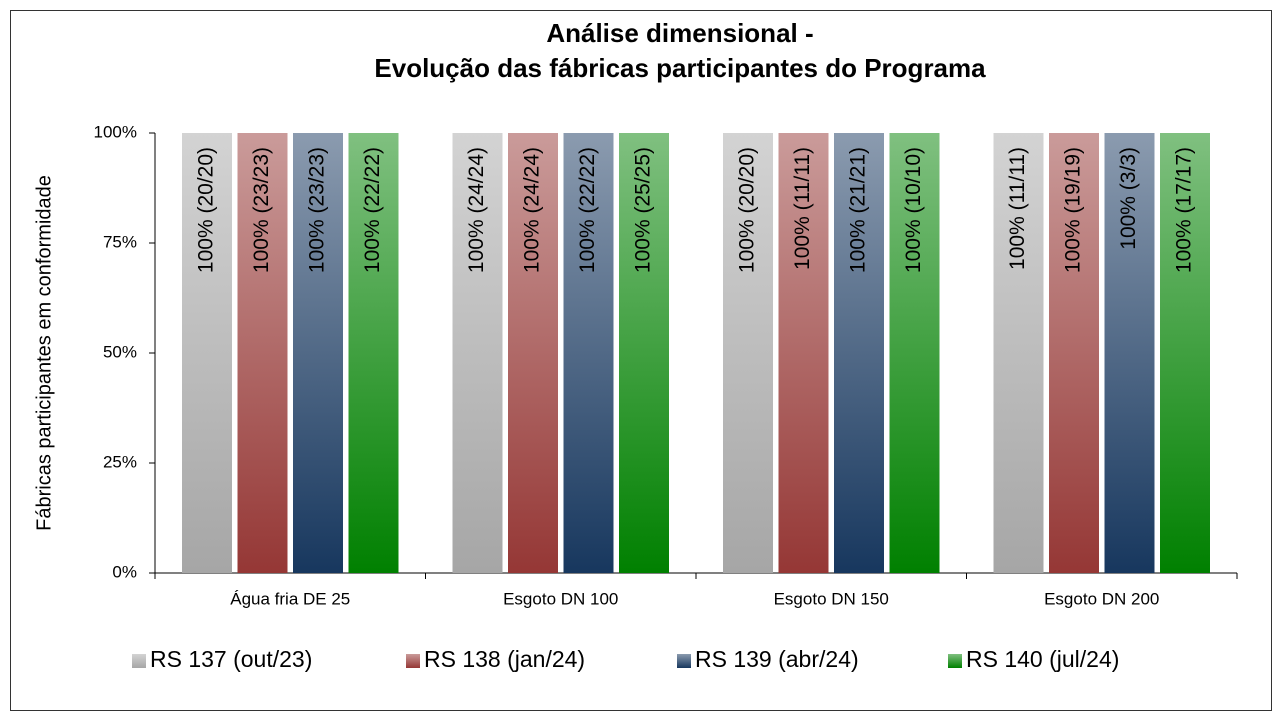 This screenshot has height=721, width=1282. What do you see at coordinates (290, 598) in the screenshot?
I see `x-tick-label: Água fria DE 25` at bounding box center [290, 598].